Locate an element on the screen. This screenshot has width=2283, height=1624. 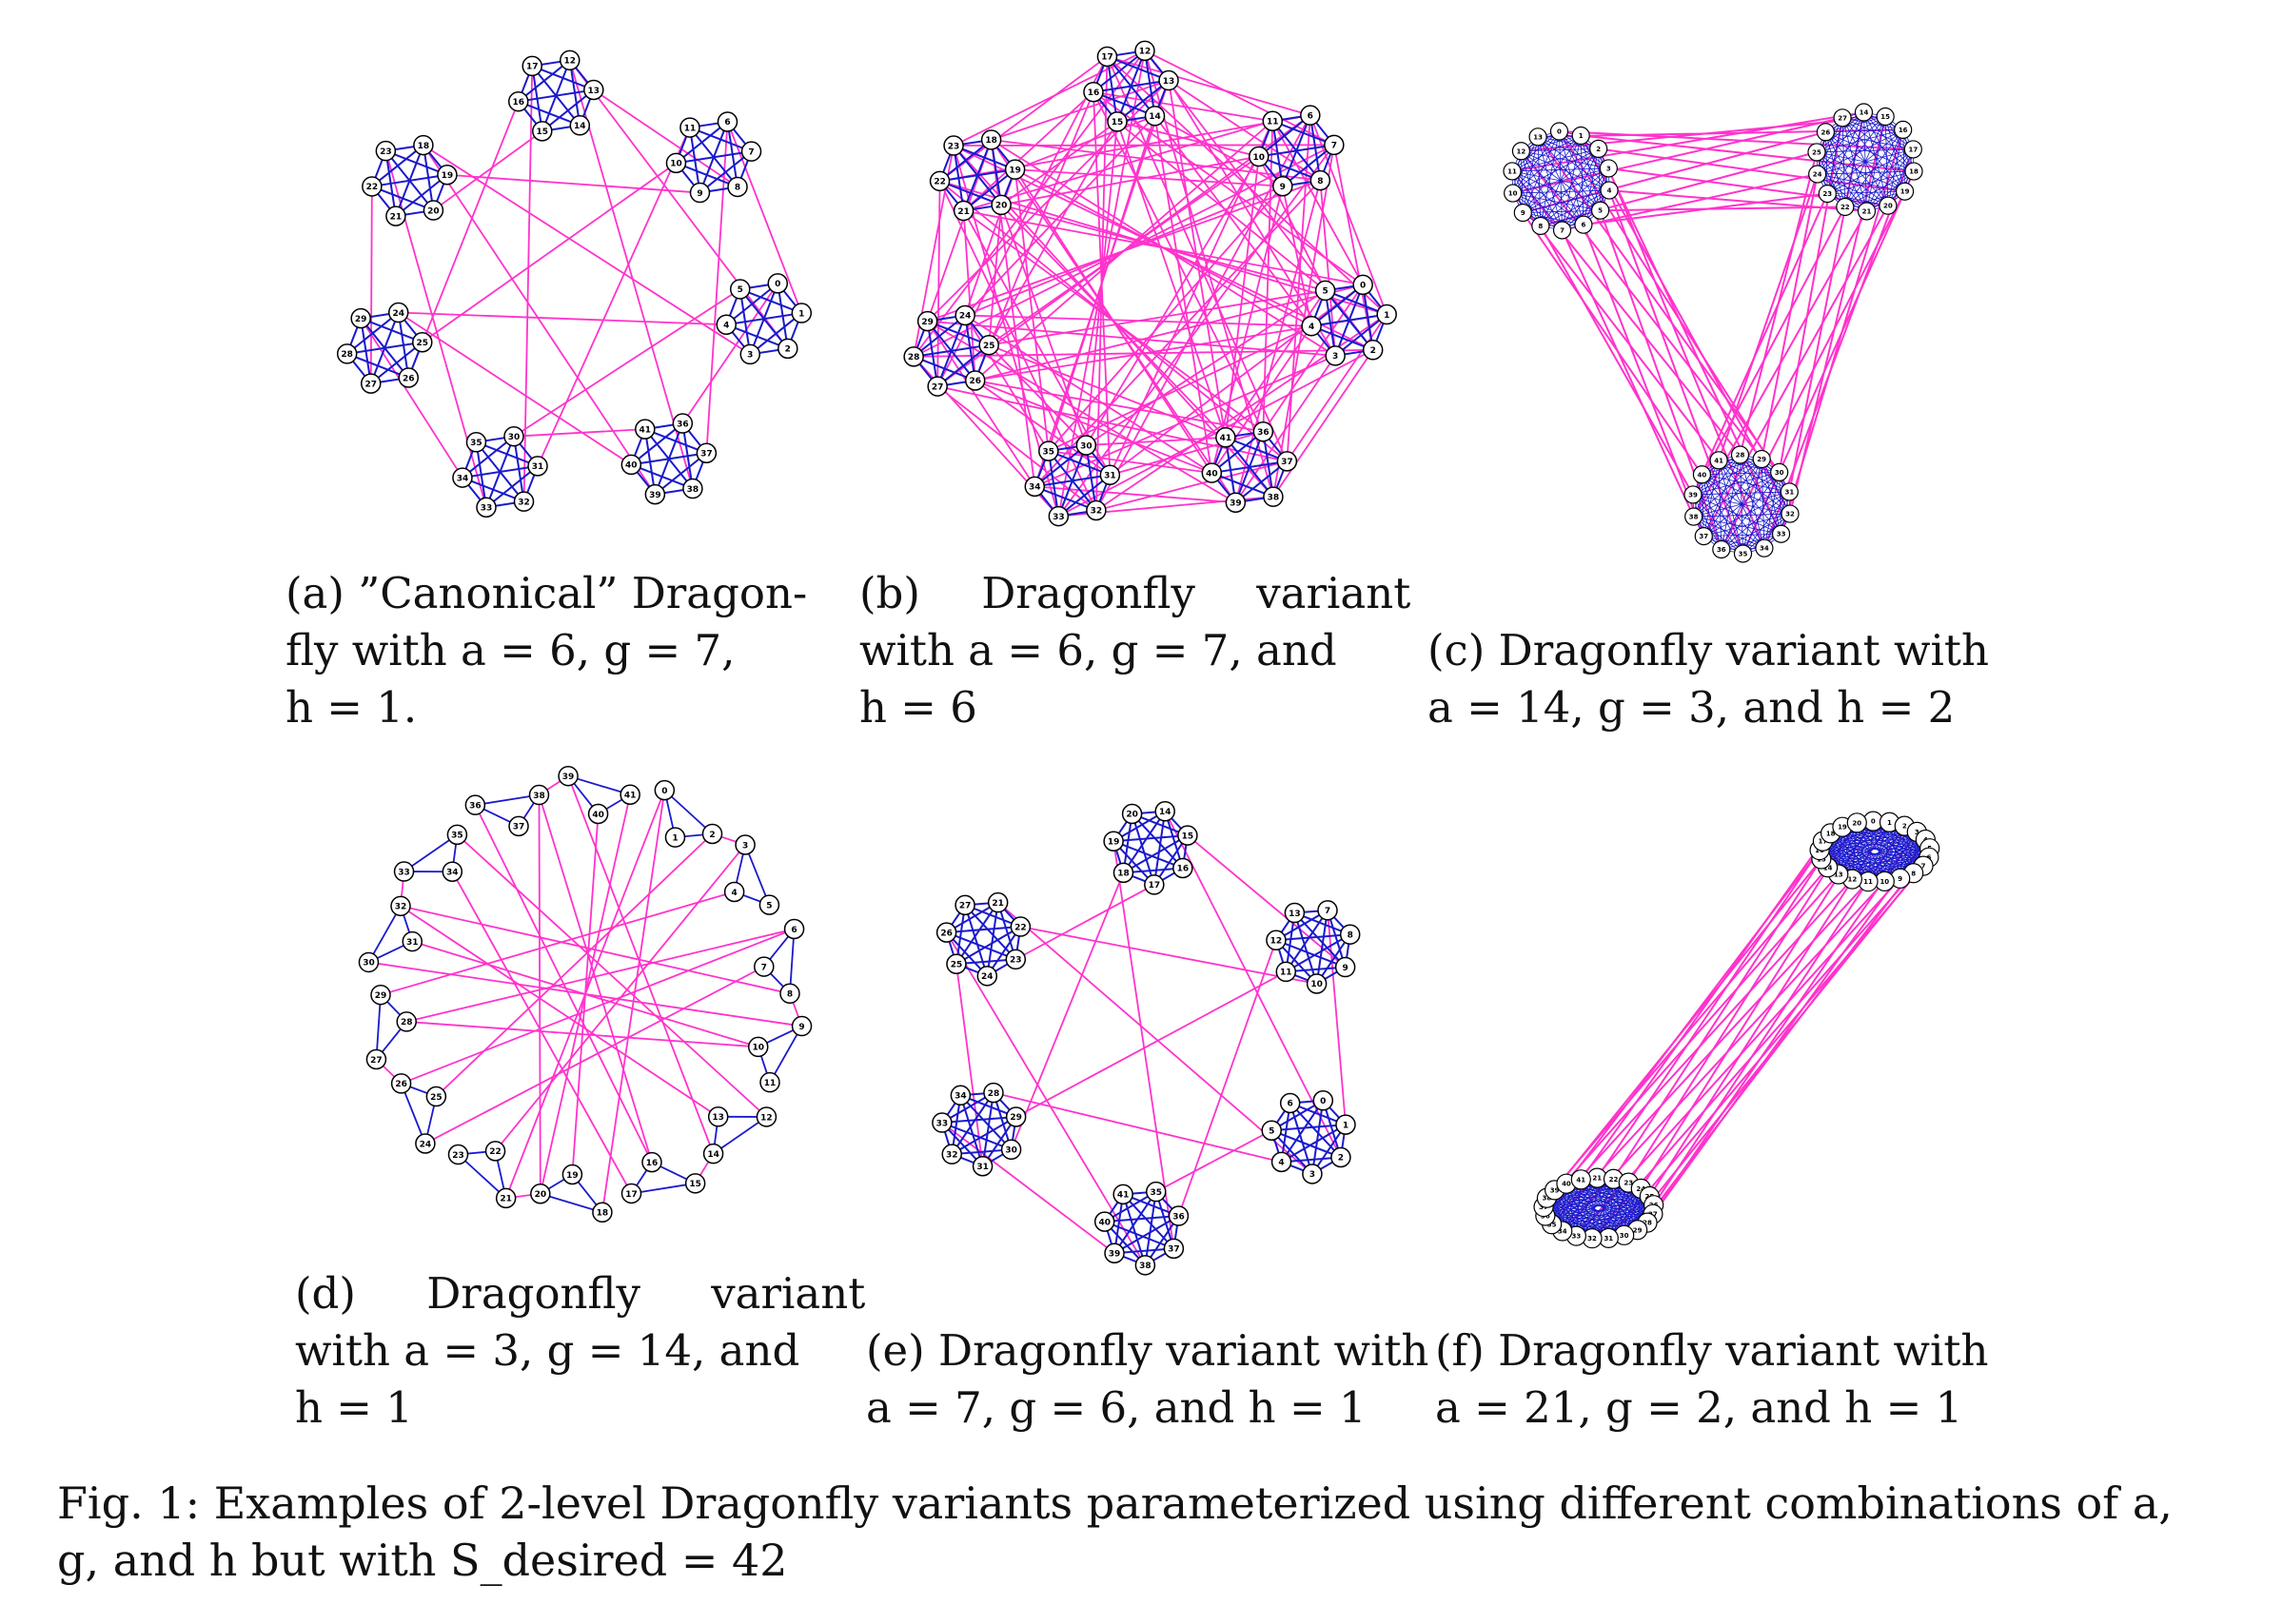
router-node-label: 2 is located at coordinates (1904, 827).